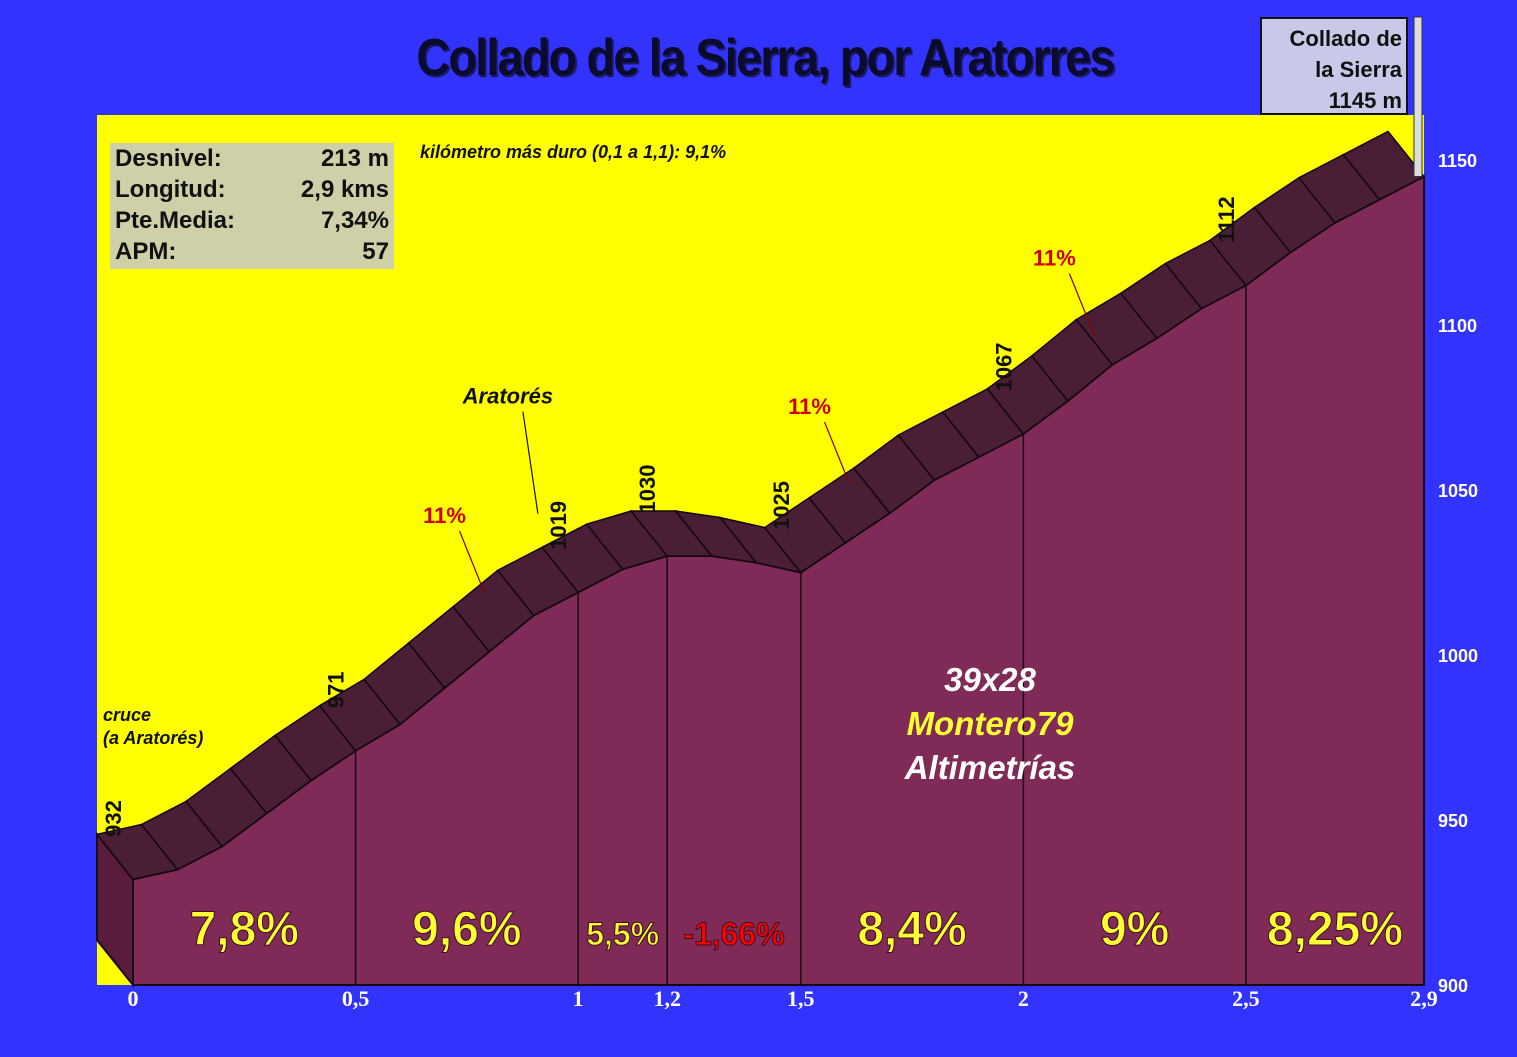  Describe the element at coordinates (1458, 491) in the screenshot. I see `y-tick-label: 1050` at that location.